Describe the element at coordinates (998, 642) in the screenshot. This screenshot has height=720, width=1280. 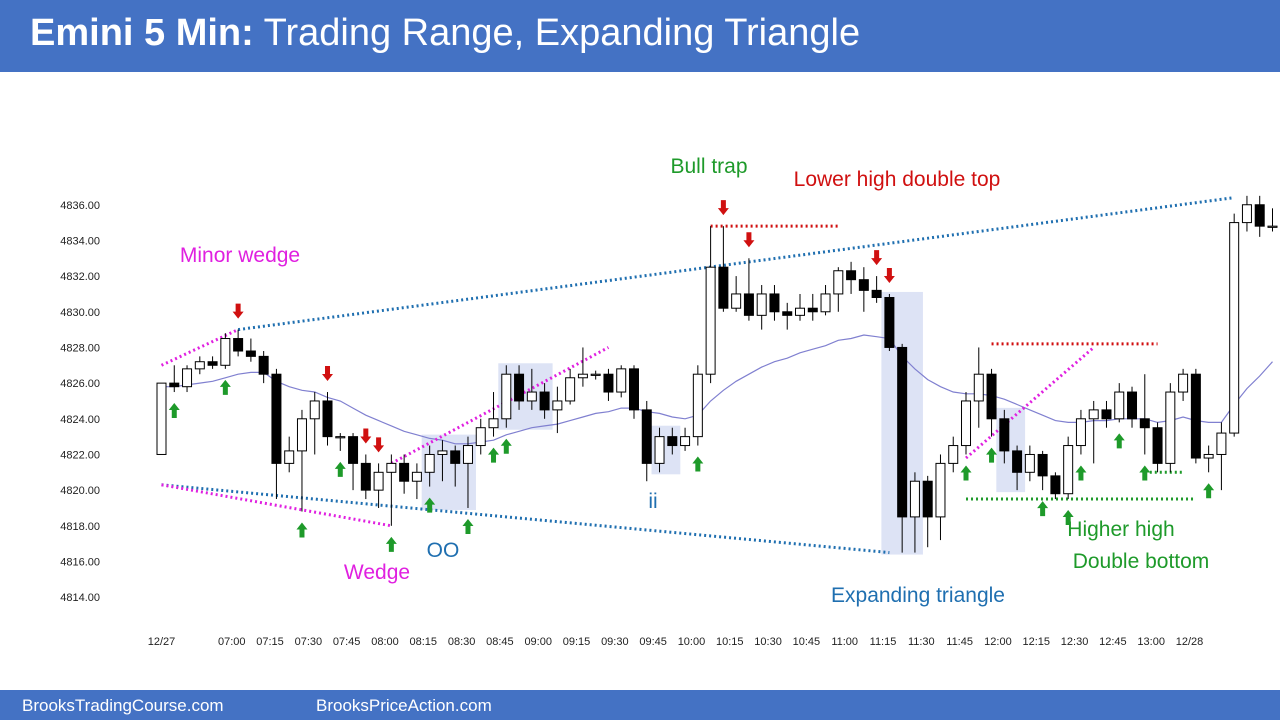
I see `x-tick-label: 12:00` at that location.